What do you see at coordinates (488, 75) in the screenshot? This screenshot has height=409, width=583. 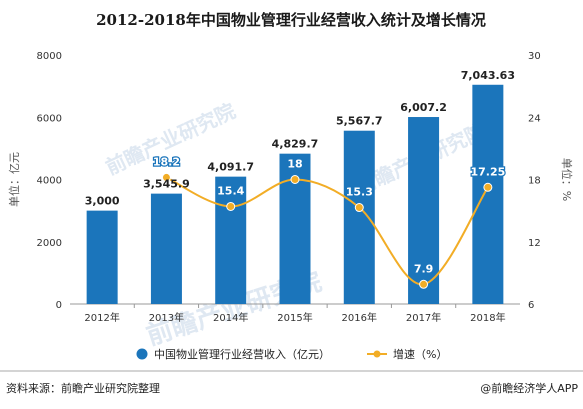 I see `bar-label-6: 7,043.63` at bounding box center [488, 75].